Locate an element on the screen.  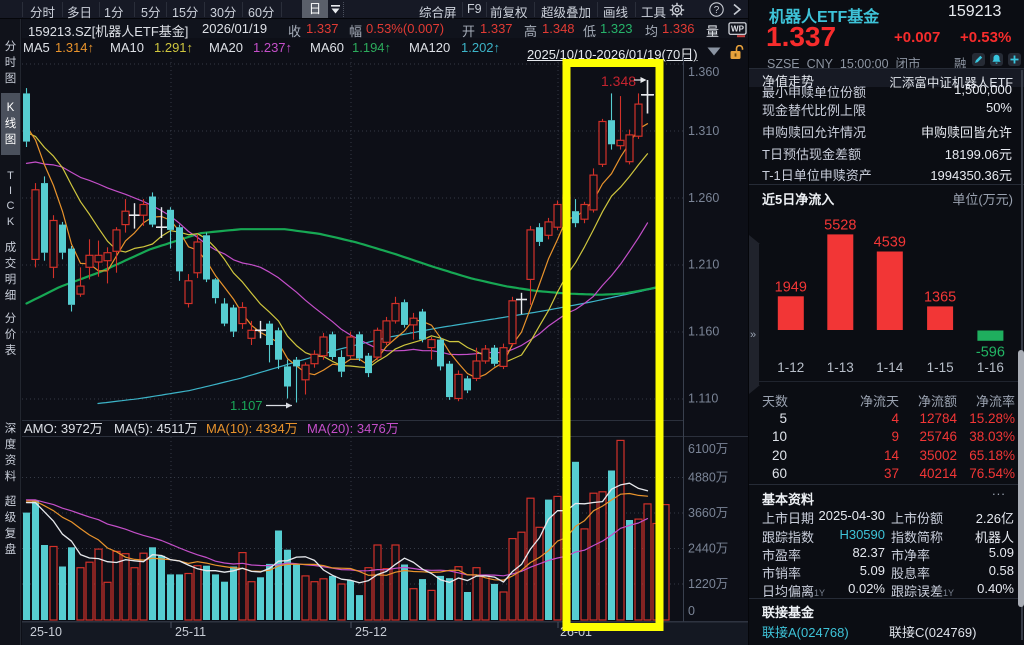
svg-text: AMO: 3972万 is located at coordinates (63, 428).